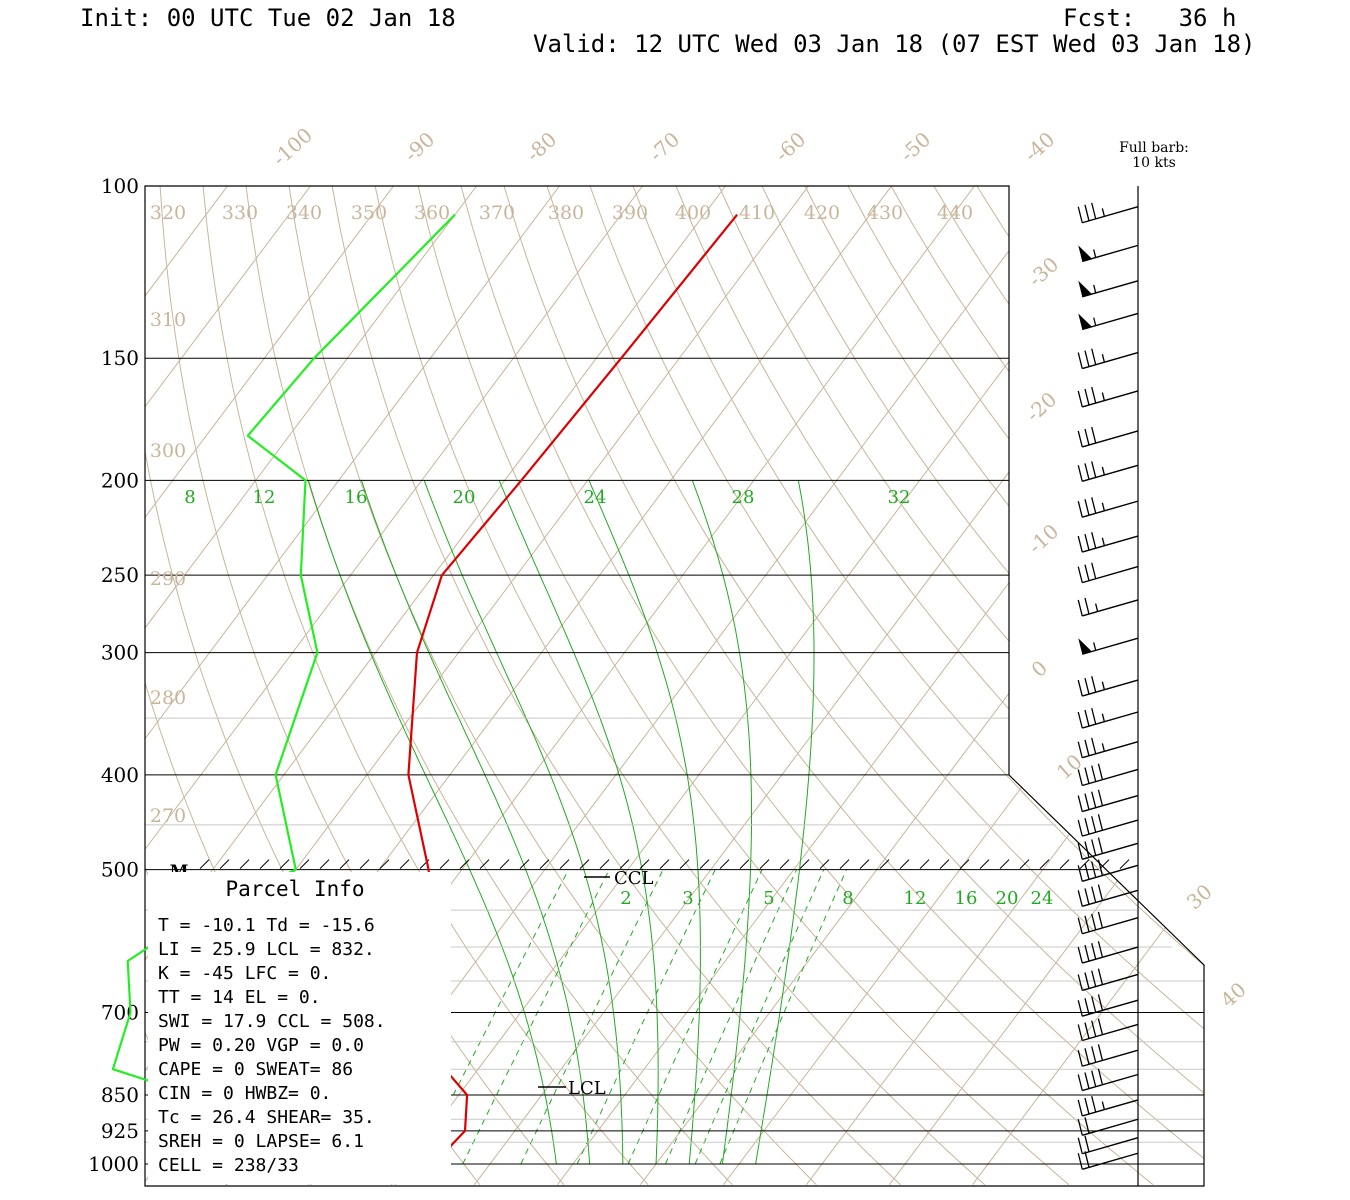 The width and height of the screenshot is (1350, 1200). I want to click on pressure-tick-label: 250, so click(120, 575).